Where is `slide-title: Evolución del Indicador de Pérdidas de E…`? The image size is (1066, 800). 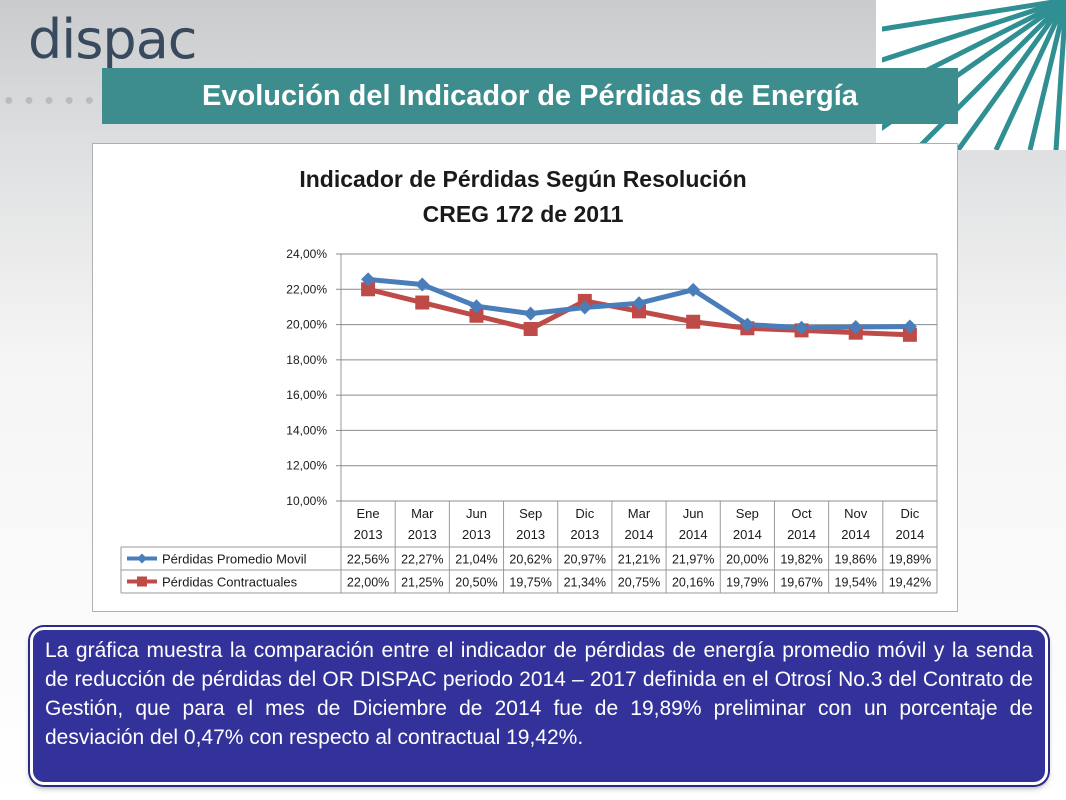 slide-title: Evolución del Indicador de Pérdidas de E… is located at coordinates (530, 95).